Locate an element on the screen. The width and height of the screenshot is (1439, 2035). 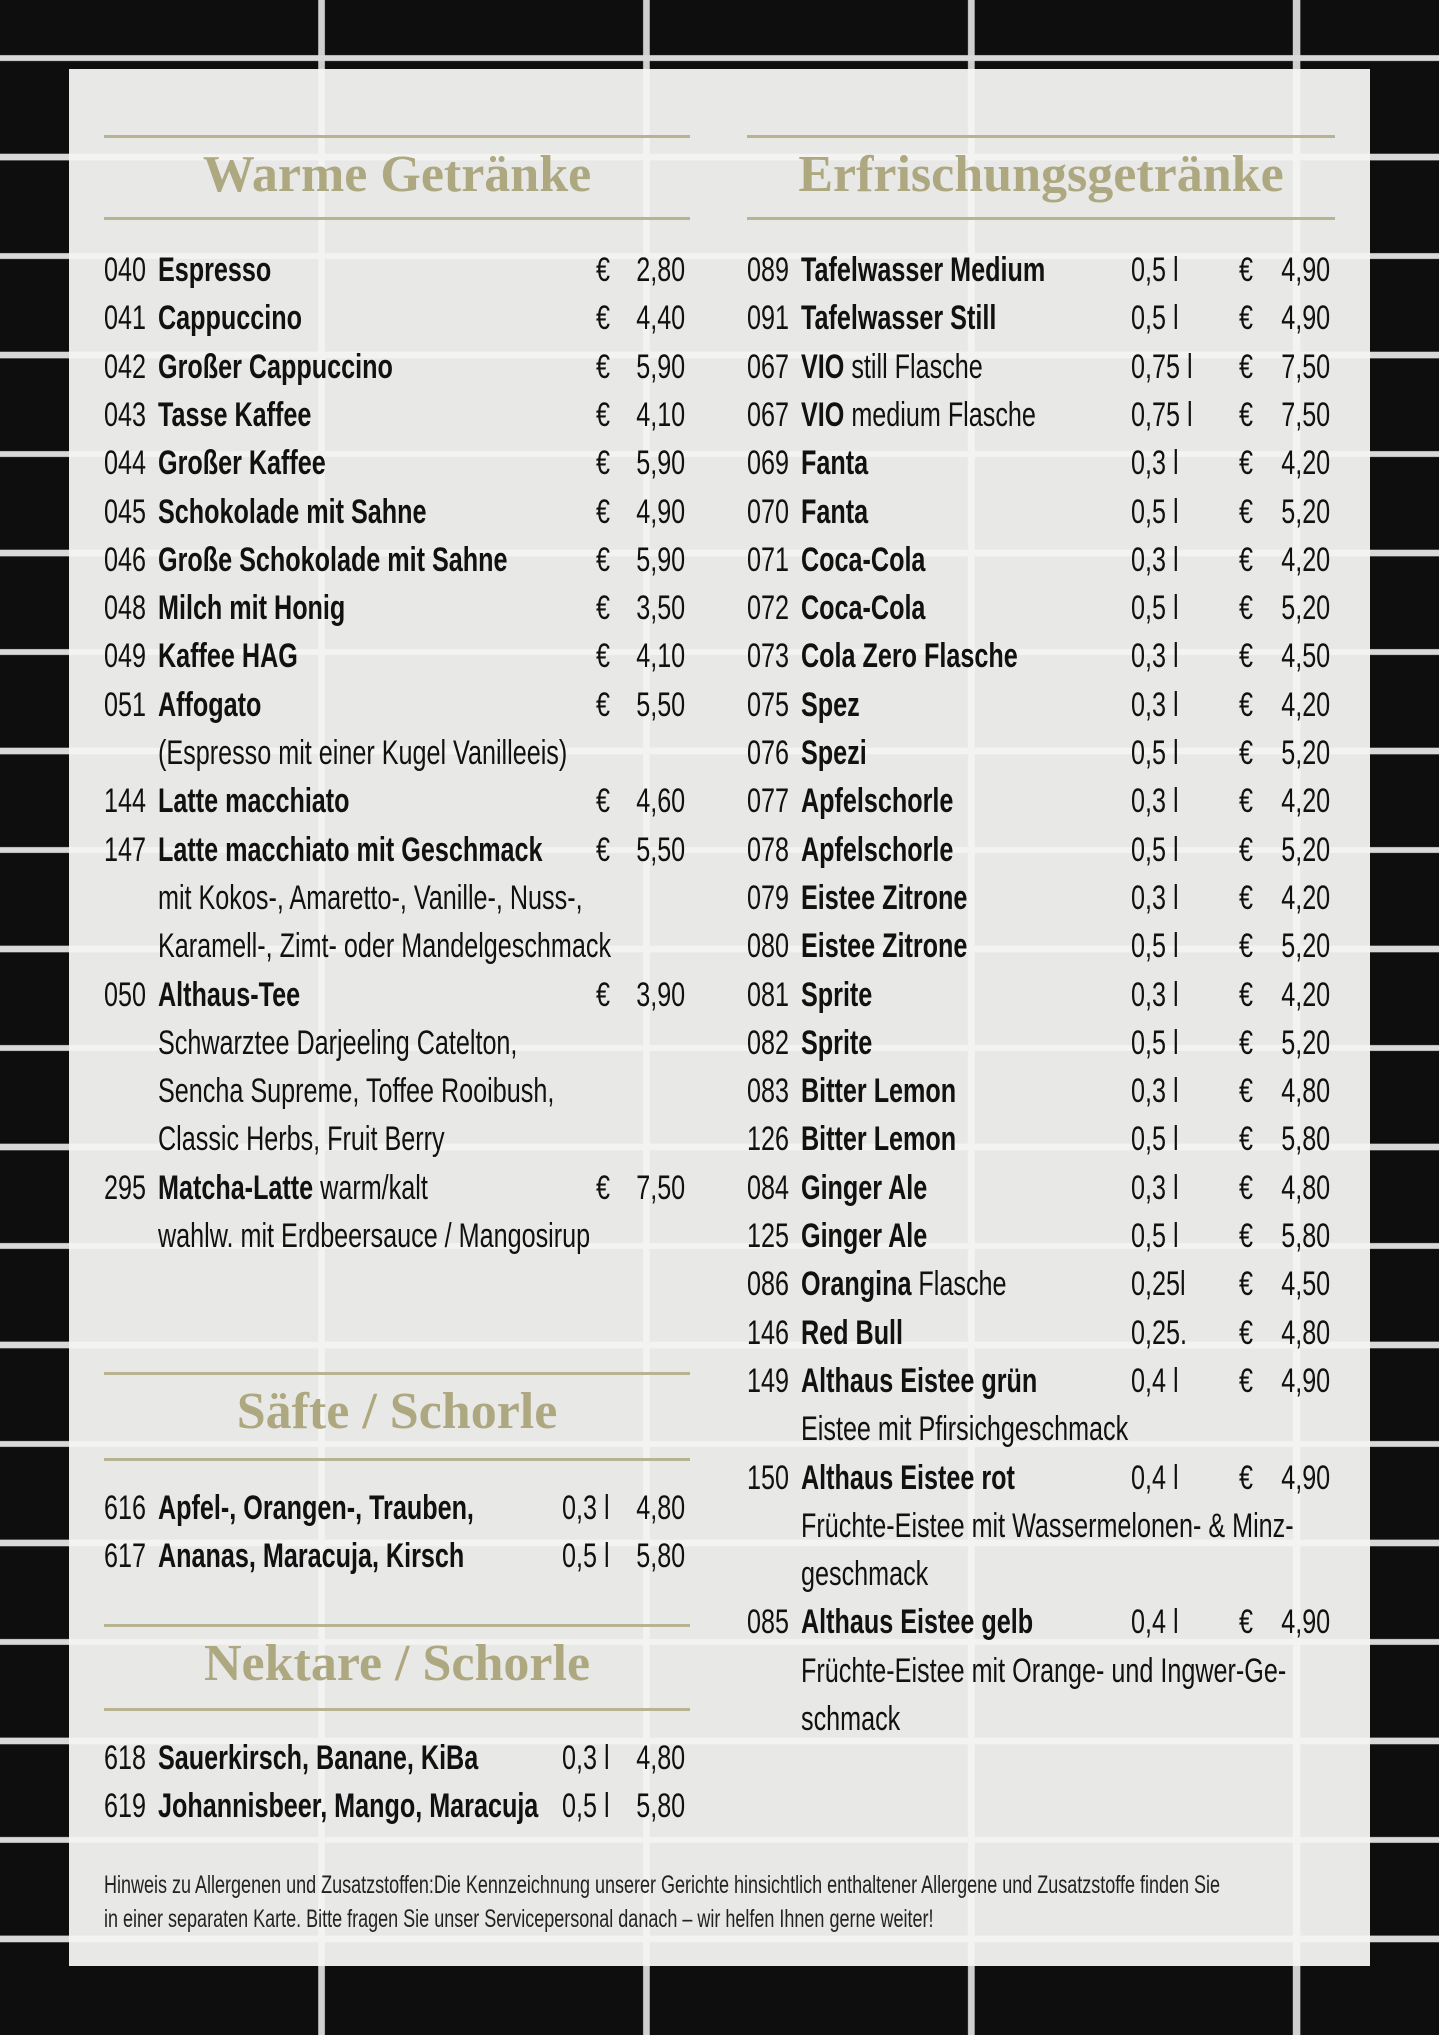
item-code: 295 is located at coordinates (132, 1188).